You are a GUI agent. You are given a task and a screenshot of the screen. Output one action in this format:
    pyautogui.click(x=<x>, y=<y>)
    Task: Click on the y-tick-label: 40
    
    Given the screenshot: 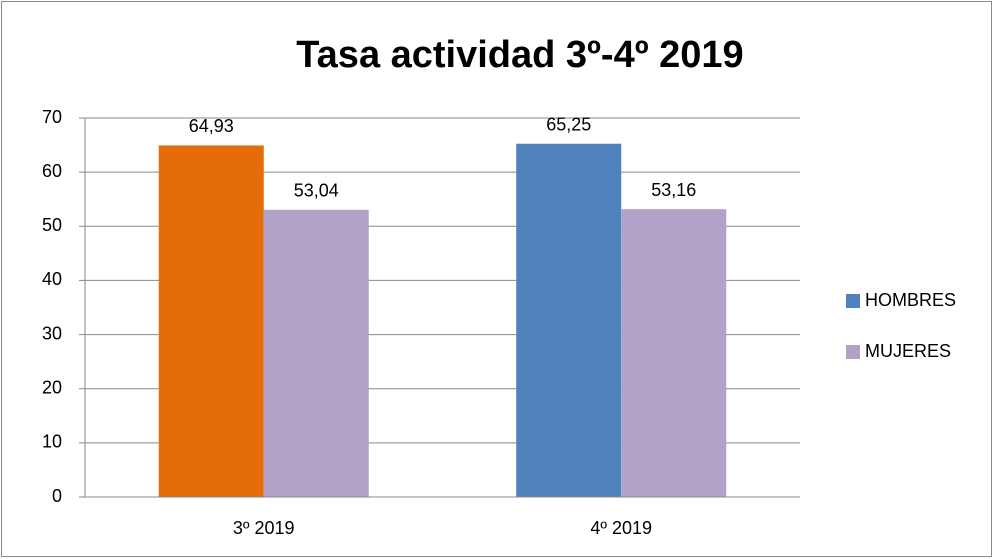 What is the action you would take?
    pyautogui.click(x=52, y=279)
    